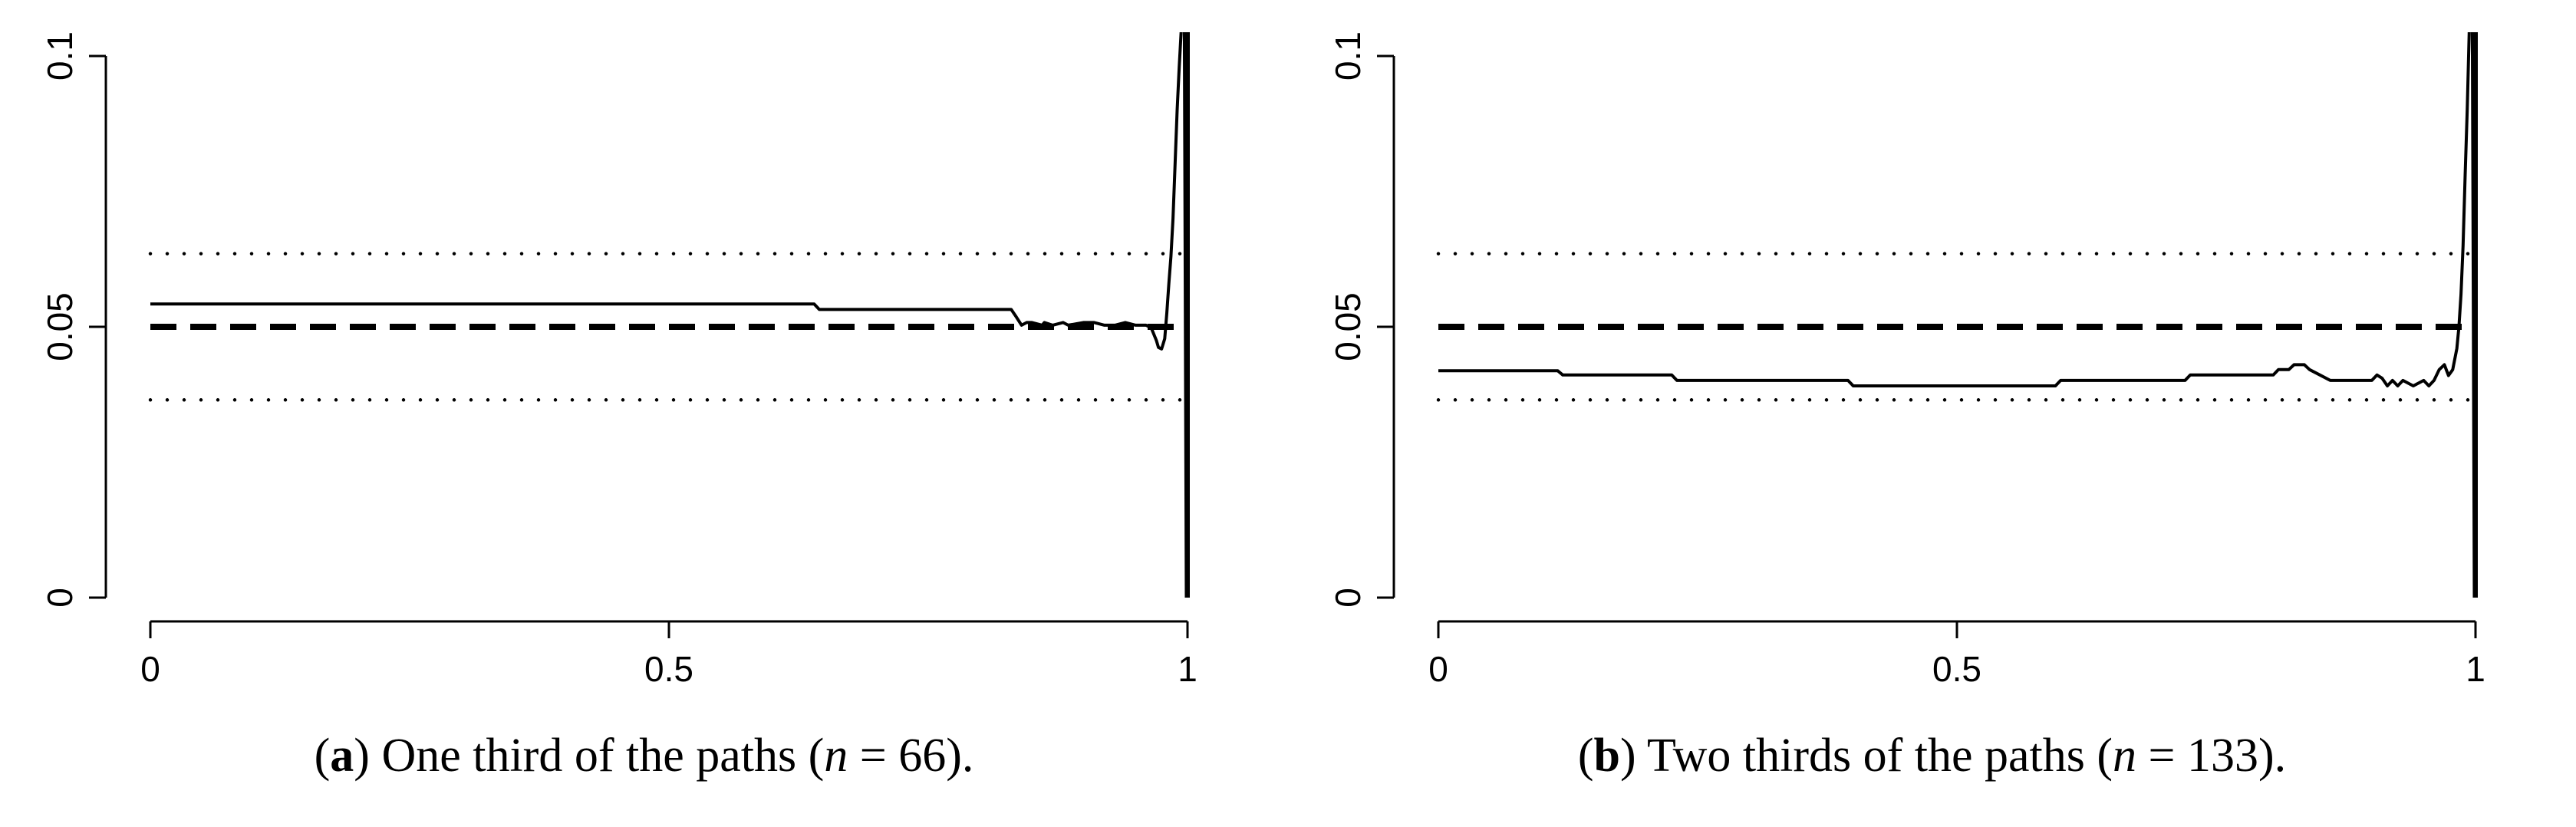 The height and width of the screenshot is (827, 2576). I want to click on caption-b-end: )., so click(2272, 756).